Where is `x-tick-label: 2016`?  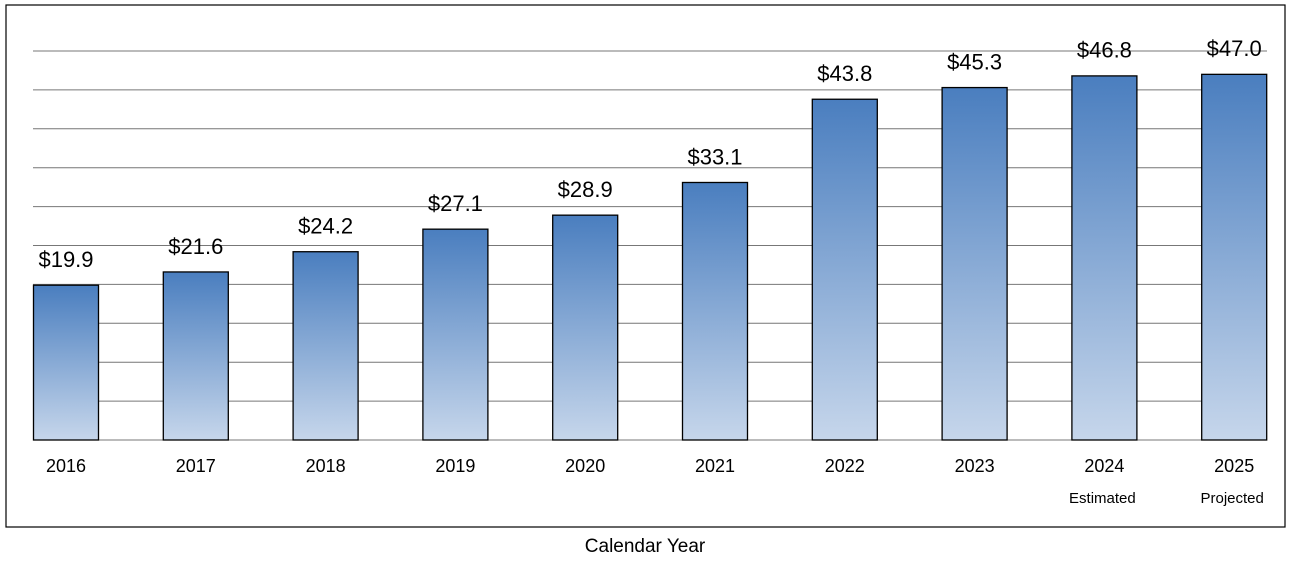 x-tick-label: 2016 is located at coordinates (66, 466).